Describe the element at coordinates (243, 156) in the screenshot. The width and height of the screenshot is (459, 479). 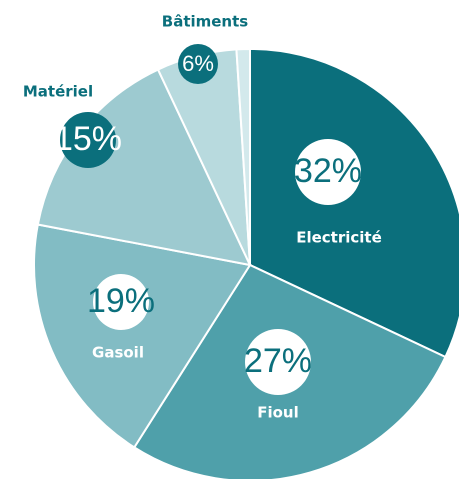
I see `pie-slice` at that location.